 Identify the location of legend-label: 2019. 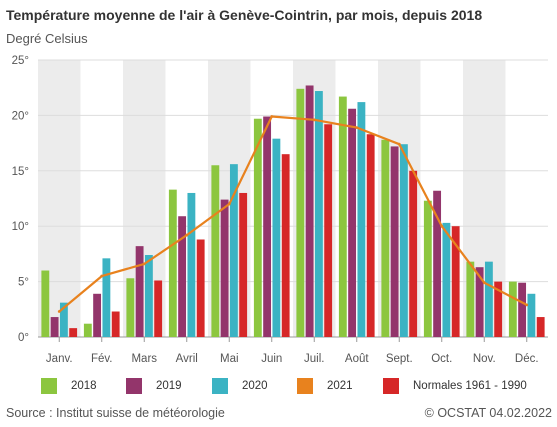
(169, 386).